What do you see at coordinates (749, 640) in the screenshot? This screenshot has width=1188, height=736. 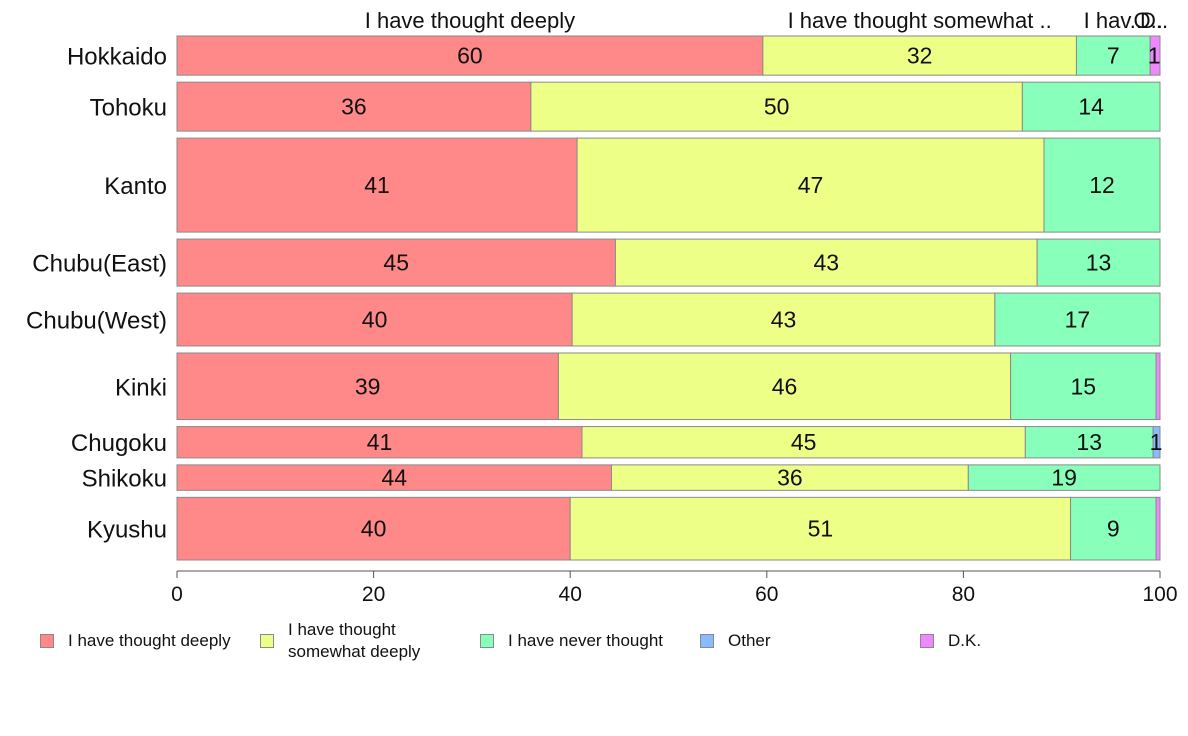 I see `legend-label-other: Other` at bounding box center [749, 640].